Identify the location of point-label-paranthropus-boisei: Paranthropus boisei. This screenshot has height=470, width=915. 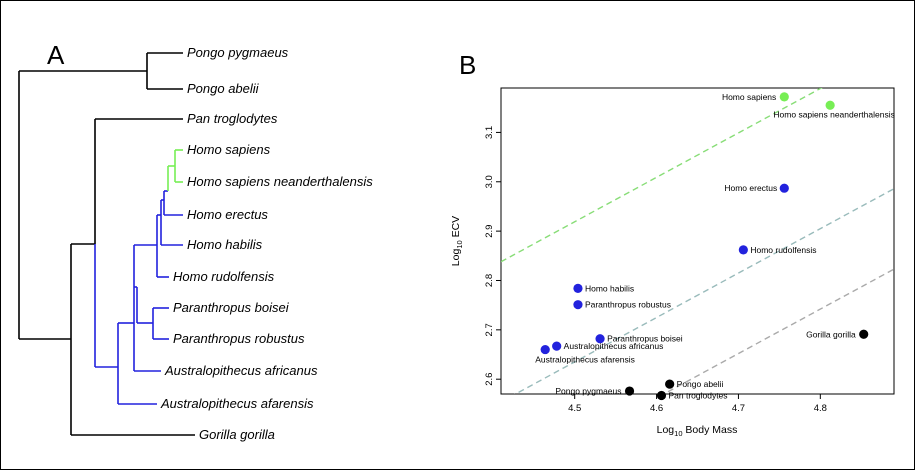
(645, 339).